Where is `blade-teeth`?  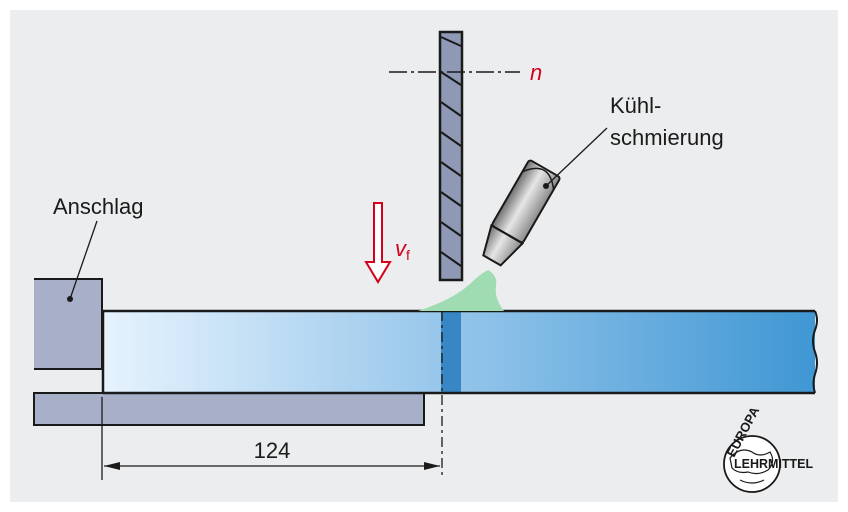
blade-teeth is located at coordinates (451, 151).